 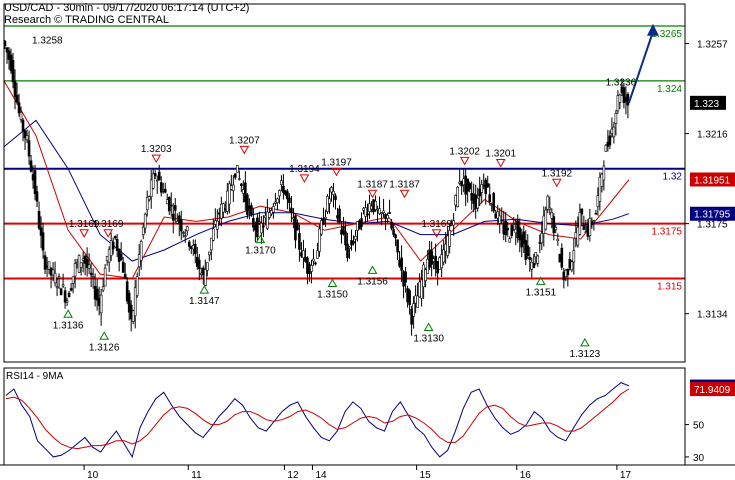 I want to click on level-label: 1.3175, so click(x=666, y=232).